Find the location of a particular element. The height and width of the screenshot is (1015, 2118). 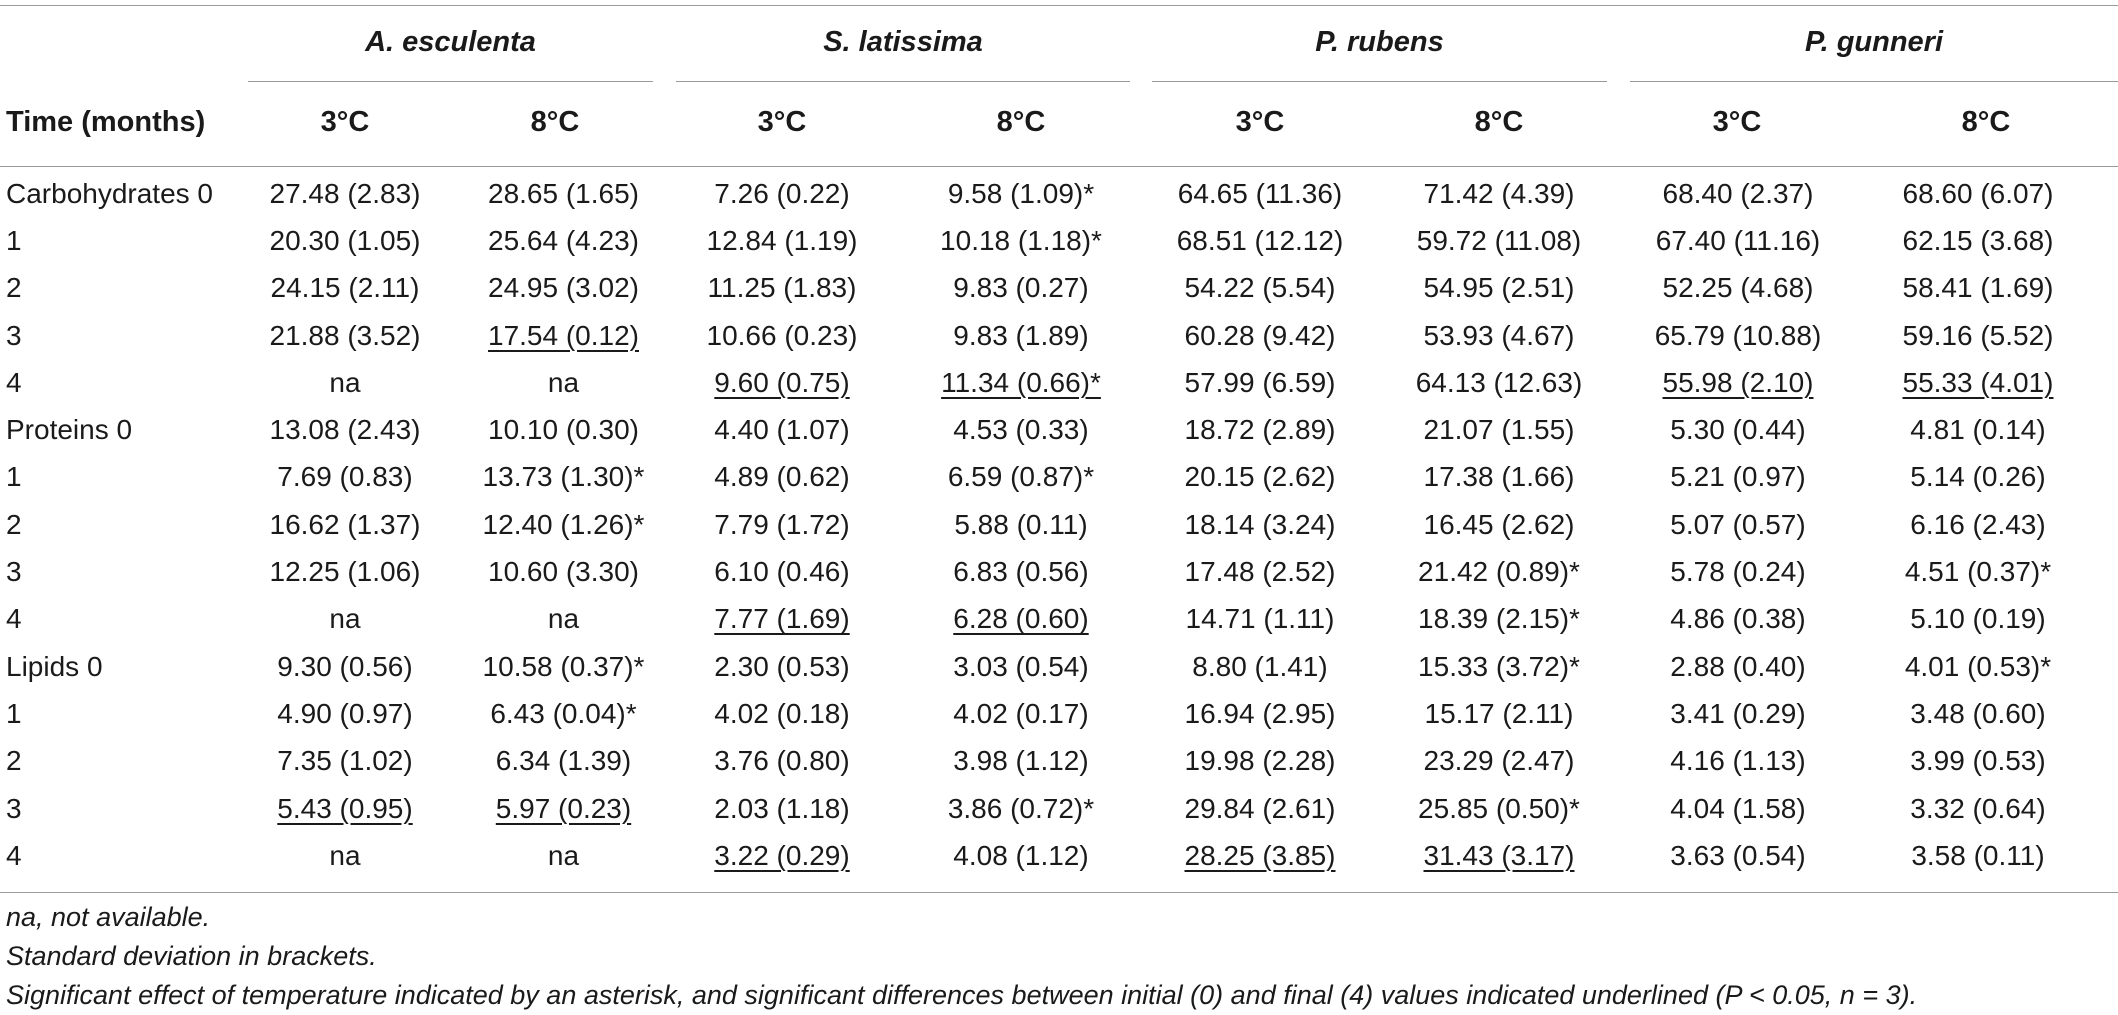

cell-value: 25.85 (0.50)* is located at coordinates (1499, 808).